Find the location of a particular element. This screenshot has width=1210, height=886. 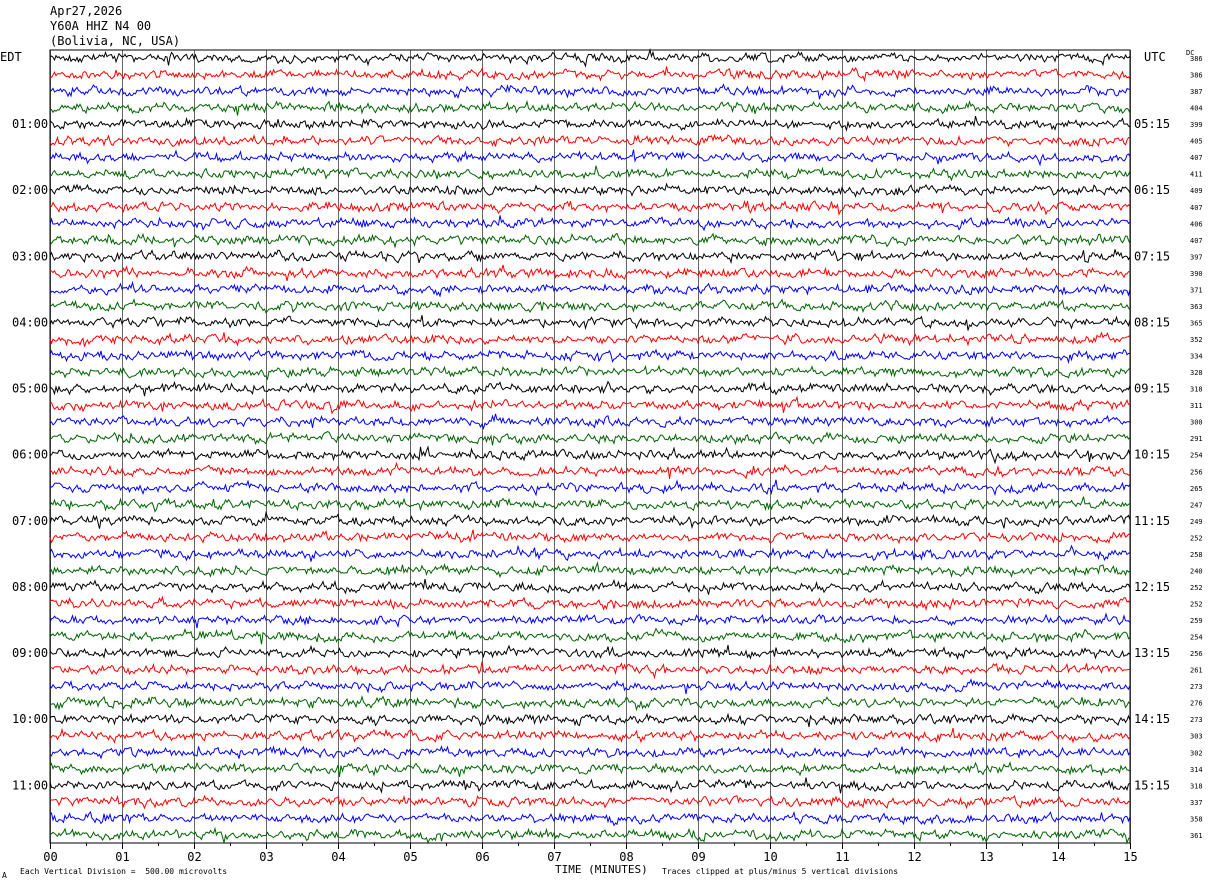

hour-label-left: 08:00 is located at coordinates (30, 587).